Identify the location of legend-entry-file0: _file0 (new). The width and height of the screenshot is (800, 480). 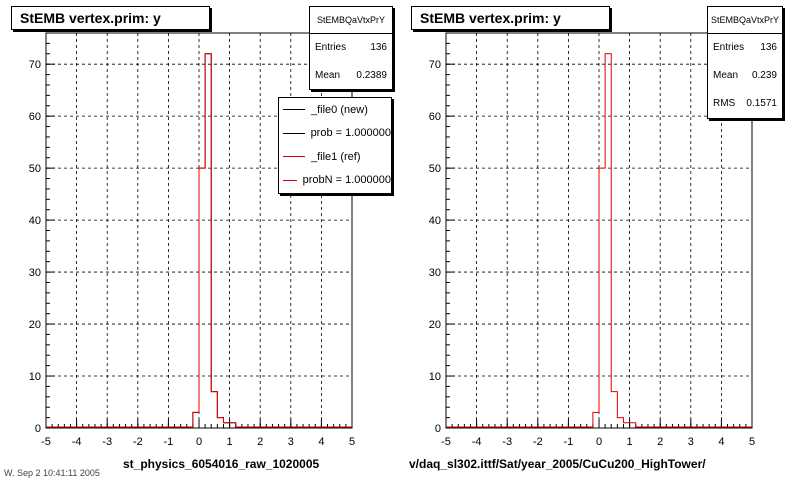
(335, 110).